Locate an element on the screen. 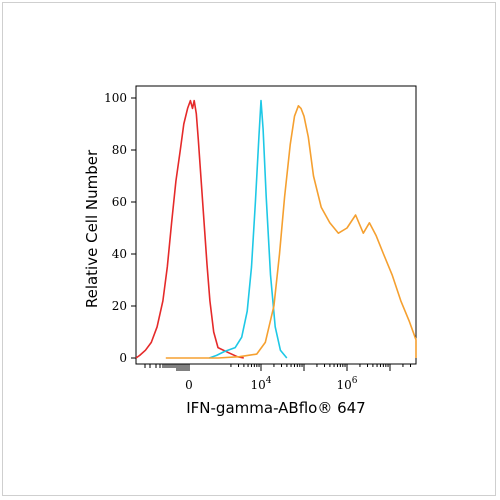  y-tick-label: 100 is located at coordinates (115, 98).